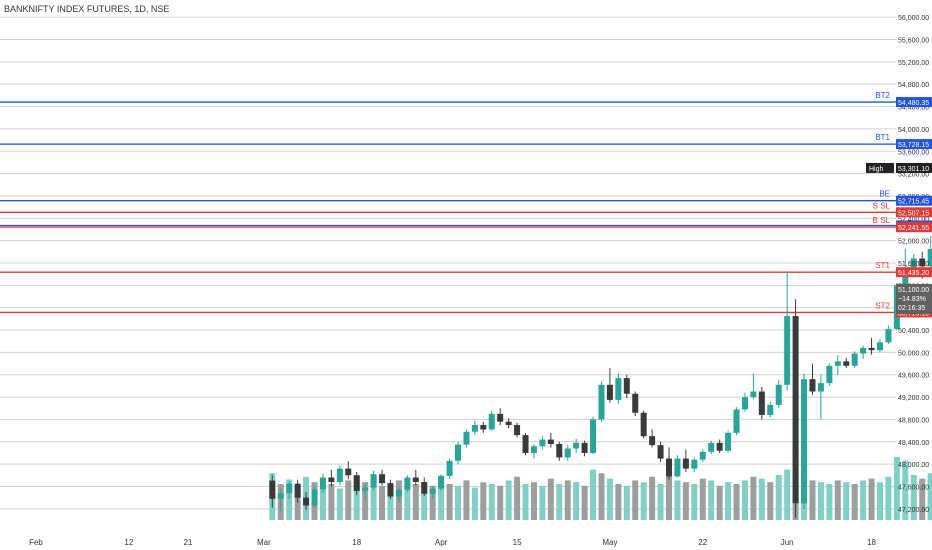  I want to click on volume-bars, so click(600, 480).